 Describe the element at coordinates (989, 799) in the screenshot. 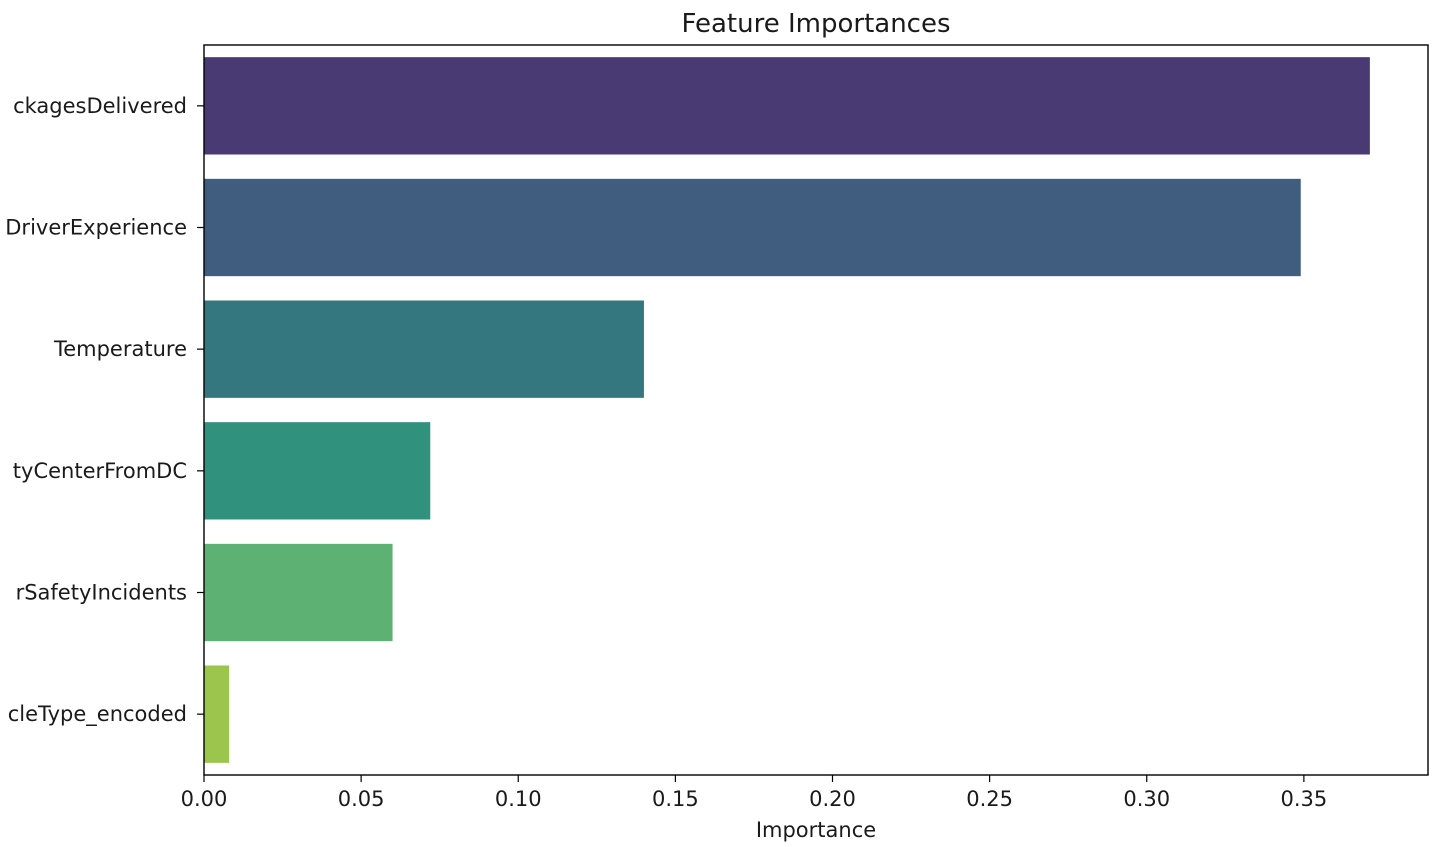

I see `x-tick-label: 0.25` at that location.